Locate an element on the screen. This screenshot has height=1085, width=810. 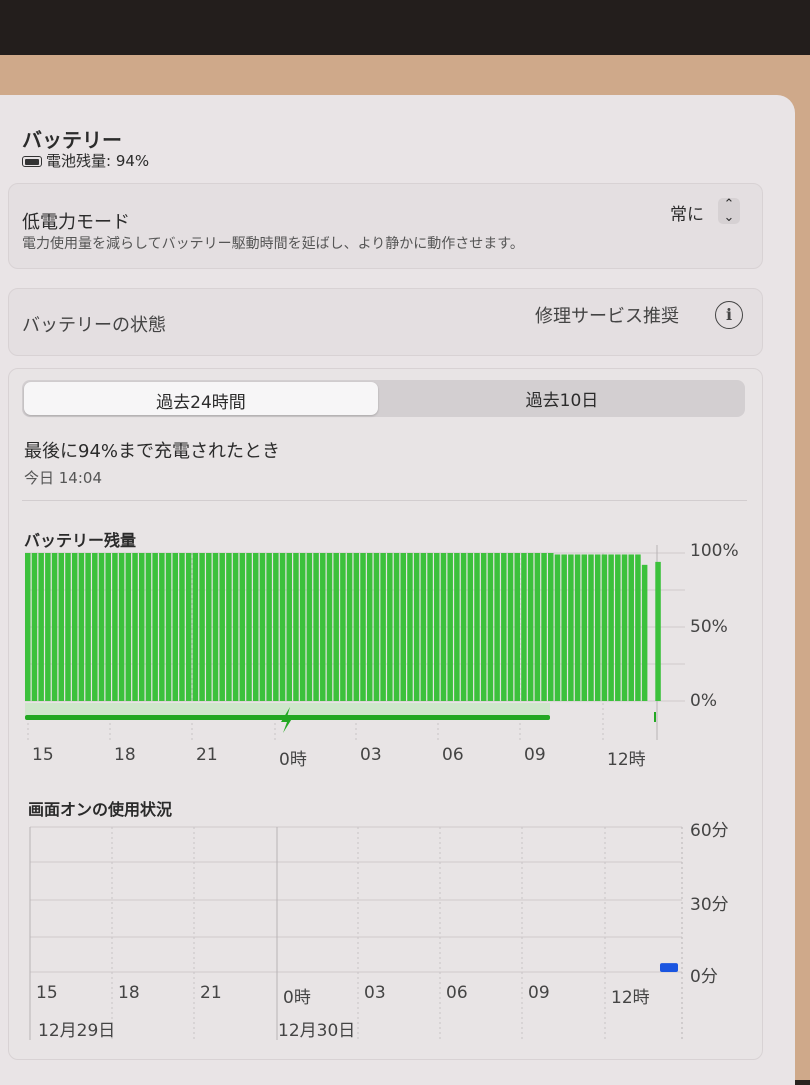
battery-chart-title: バッテリー残量 is located at coordinates (80, 540).